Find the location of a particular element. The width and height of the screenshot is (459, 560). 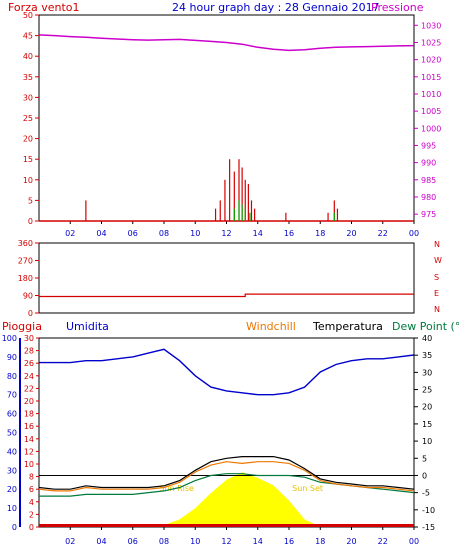

rain-tick-label: 10 is located at coordinates (29, 464).